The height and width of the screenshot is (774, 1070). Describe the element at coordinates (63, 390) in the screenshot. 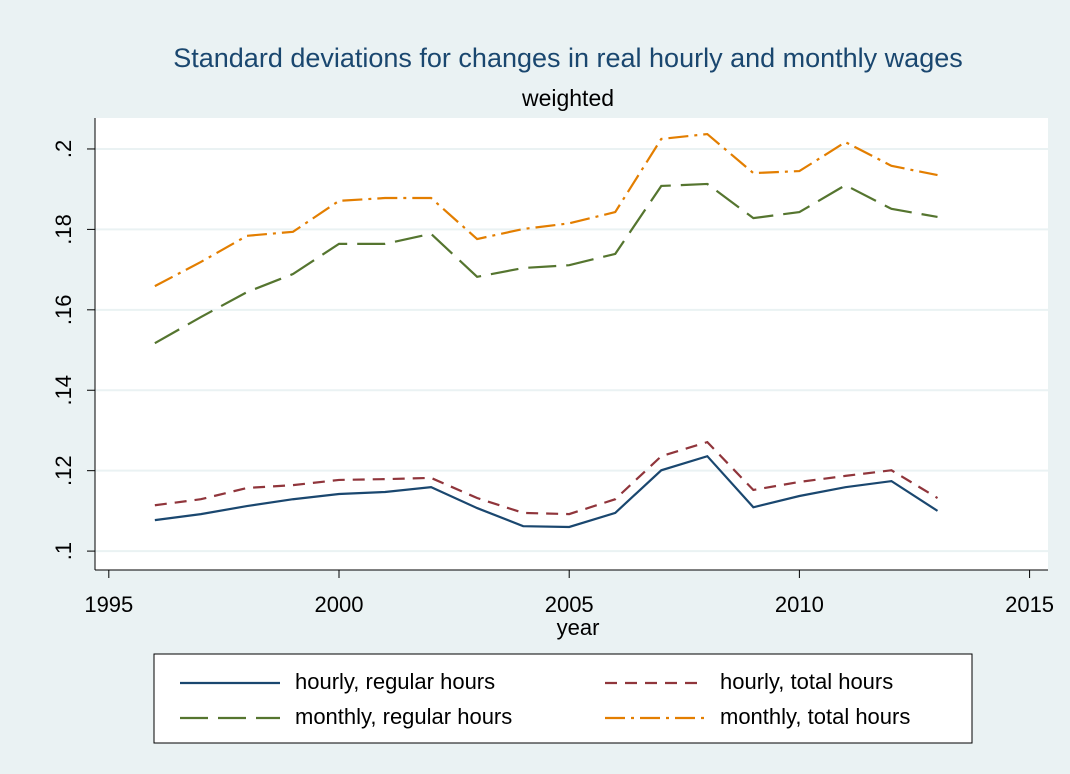

I see `y-tick-label: .14` at that location.